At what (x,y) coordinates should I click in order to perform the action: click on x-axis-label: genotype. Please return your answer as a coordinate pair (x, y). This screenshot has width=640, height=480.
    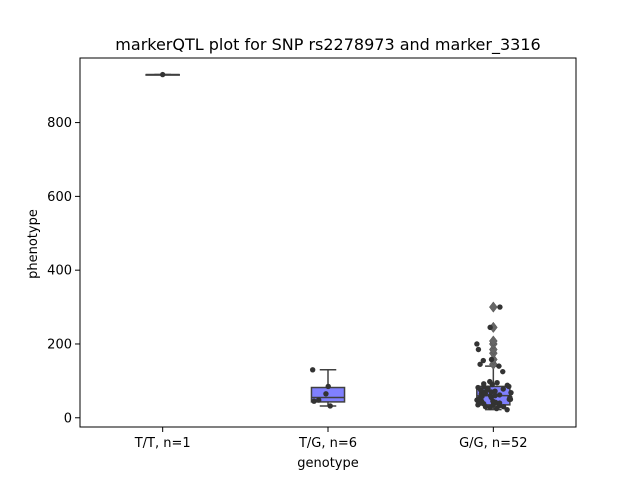
    Looking at the image, I should click on (327, 463).